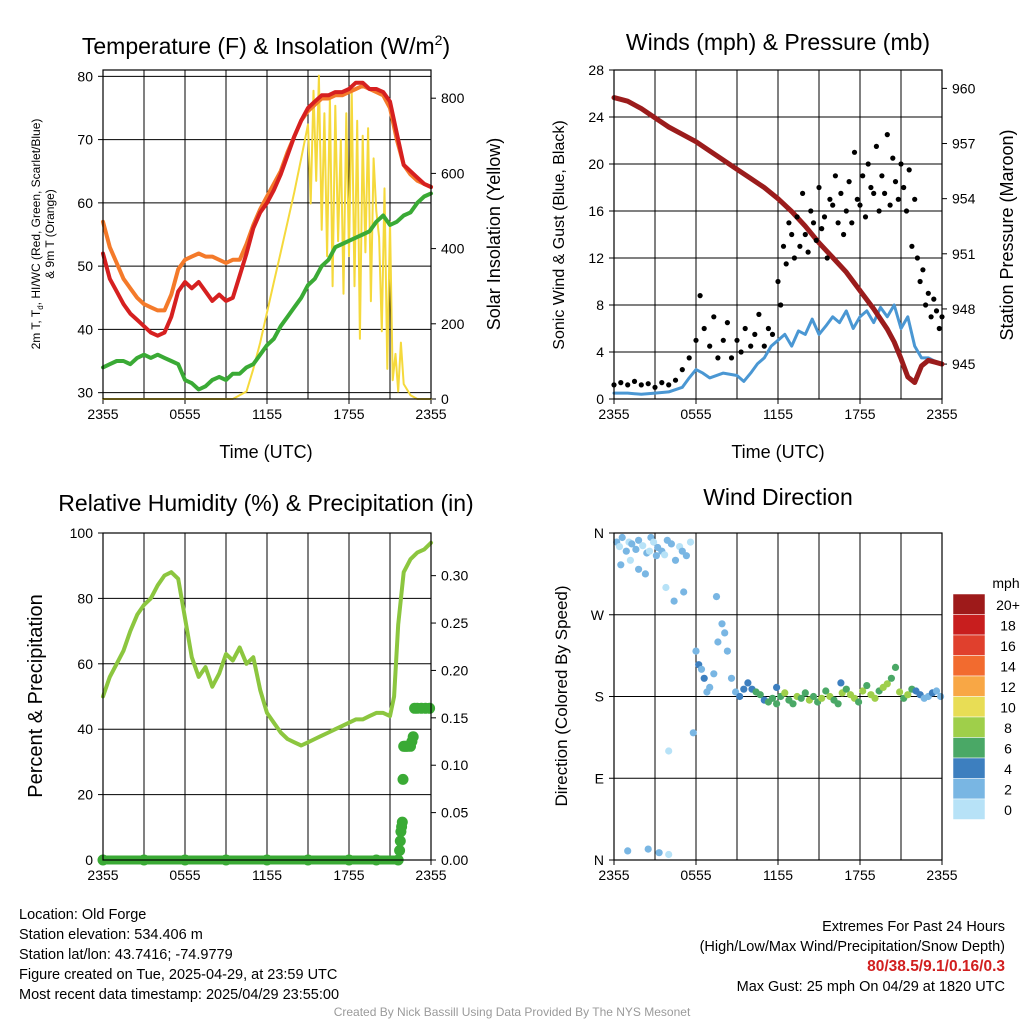  Describe the element at coordinates (445, 399) in the screenshot. I see `solar-y-tick-label: 0` at that location.